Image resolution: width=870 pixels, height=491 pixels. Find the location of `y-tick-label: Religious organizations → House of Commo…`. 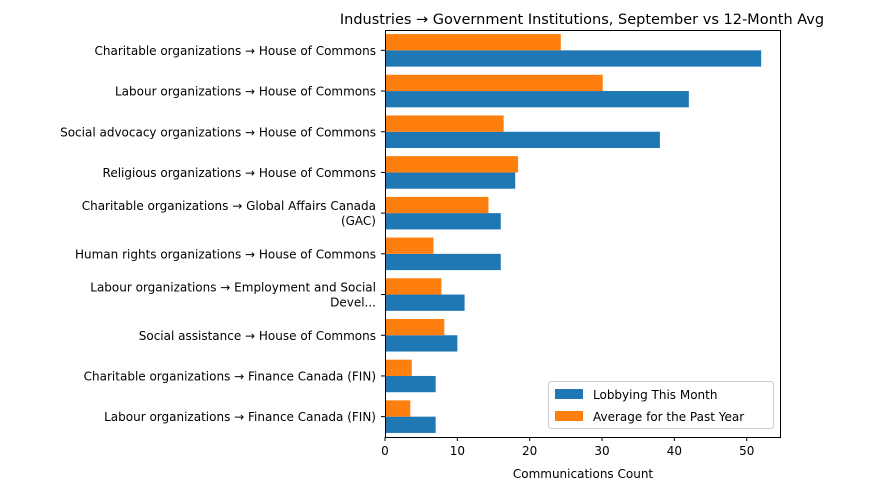

y-tick-label: Religious organizations → House of Commo… is located at coordinates (239, 173).